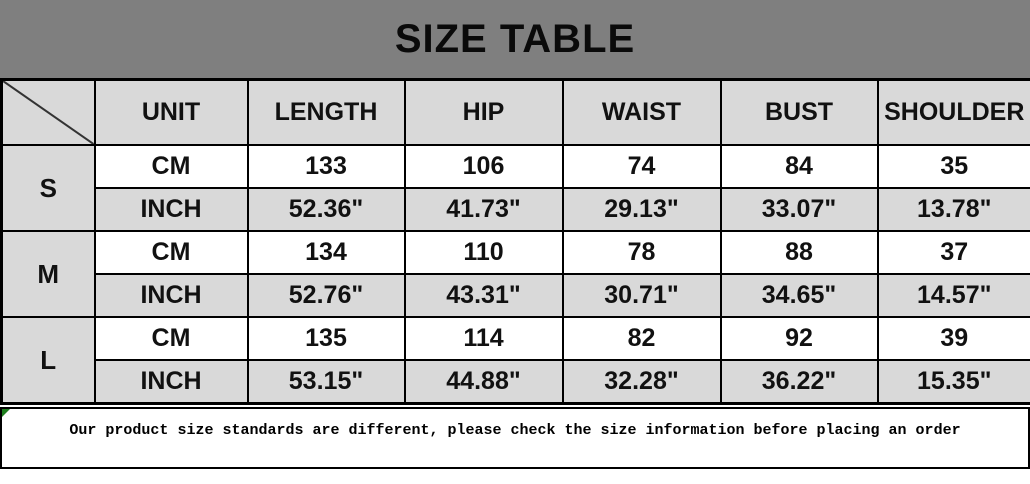  I want to click on table-cell: 52.76", so click(326, 295).